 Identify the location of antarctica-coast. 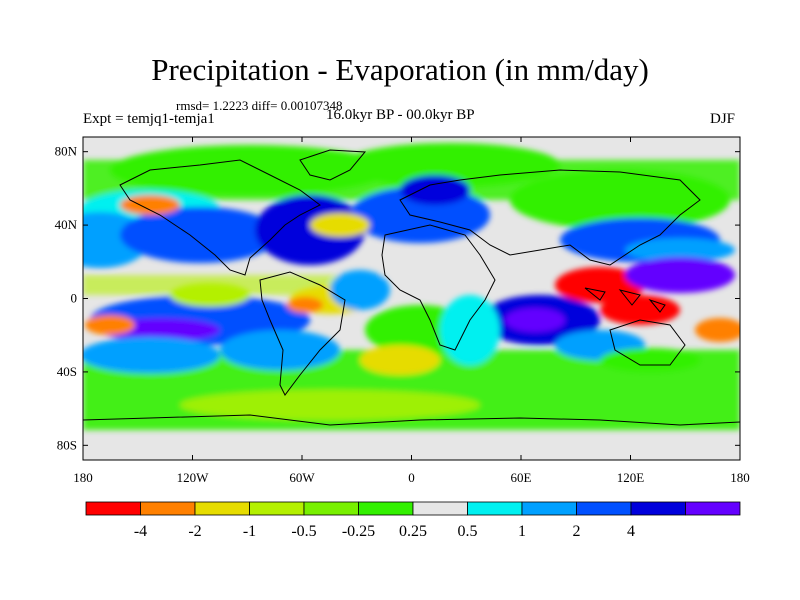
(411, 420).